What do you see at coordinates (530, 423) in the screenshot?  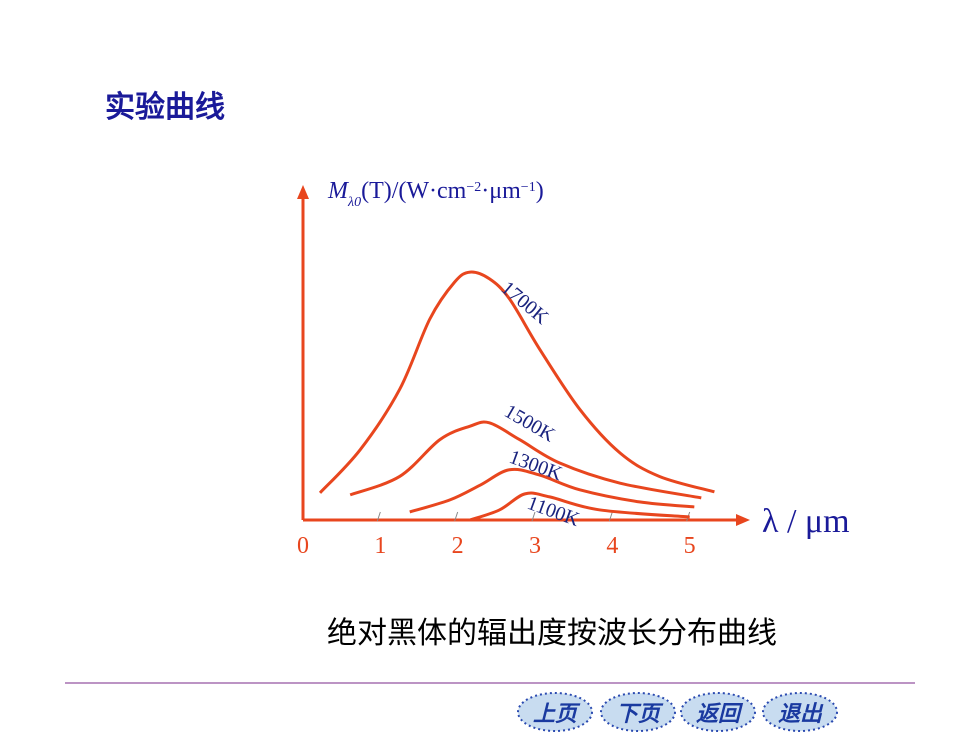 I see `curve-label: 1500K` at bounding box center [530, 423].